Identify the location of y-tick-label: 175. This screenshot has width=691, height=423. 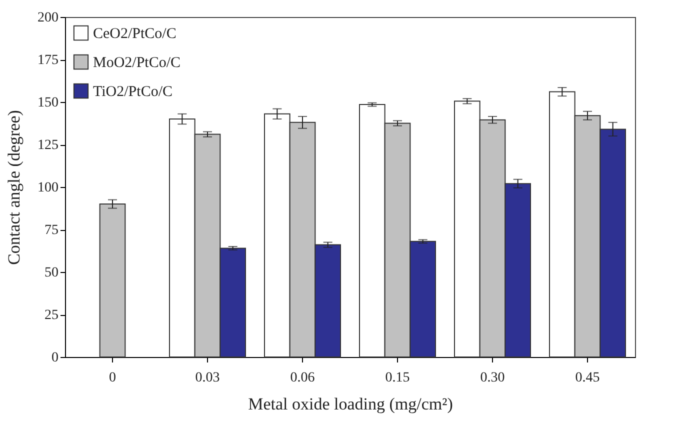
(48, 60).